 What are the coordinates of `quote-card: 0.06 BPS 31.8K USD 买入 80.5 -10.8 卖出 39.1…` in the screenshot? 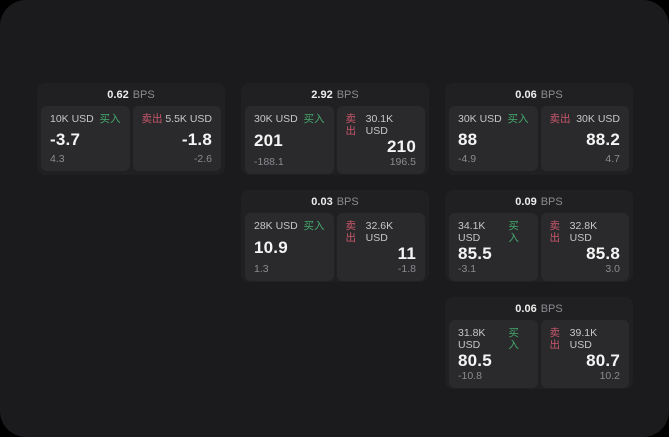 It's located at (539, 343).